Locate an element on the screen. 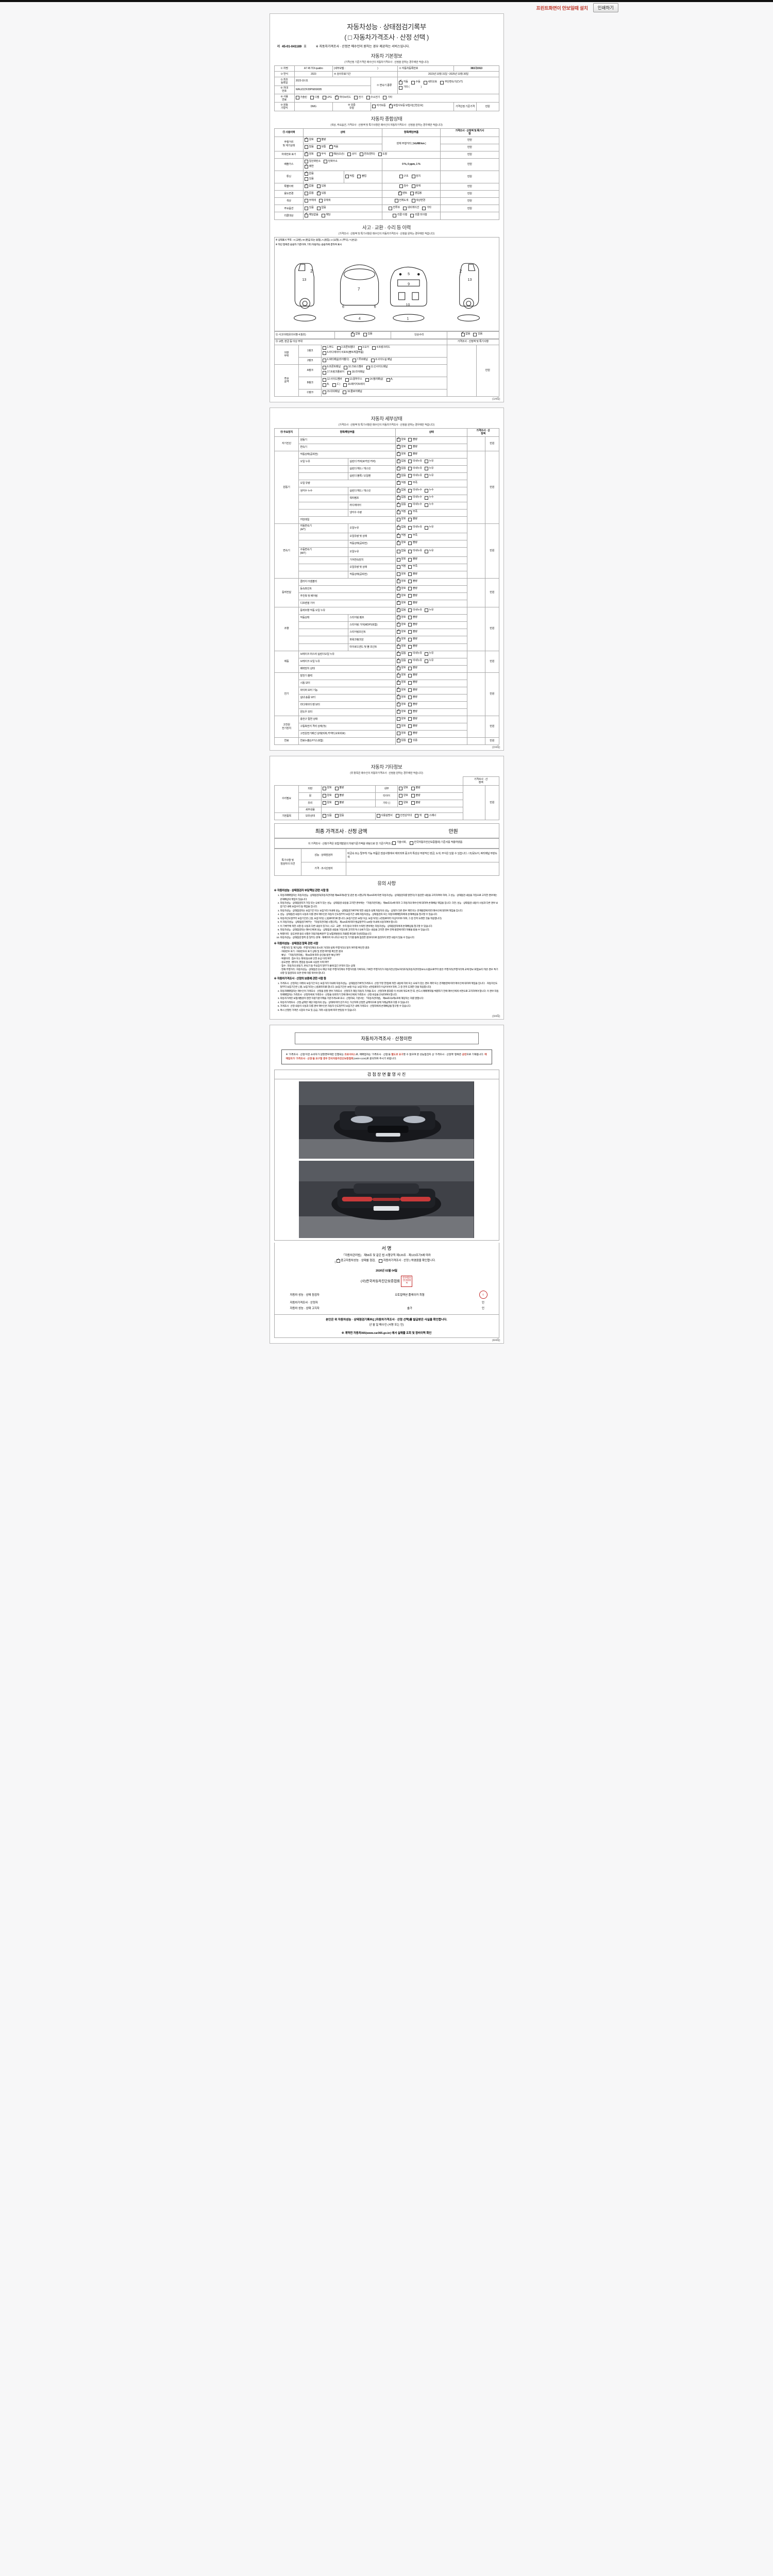 This screenshot has width=773, height=2576. recall-applicable: 해당 is located at coordinates (326, 215).